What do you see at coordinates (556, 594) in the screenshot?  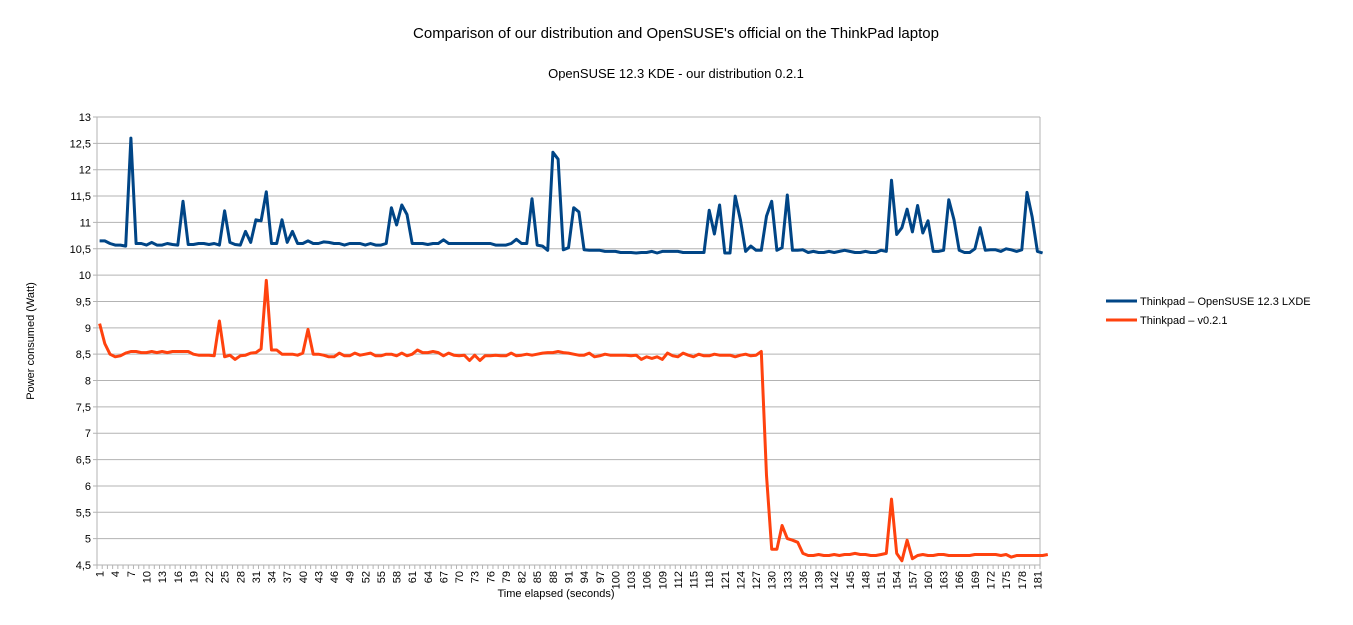 I see `x-axis-label: Time elapsed (seconds)` at bounding box center [556, 594].